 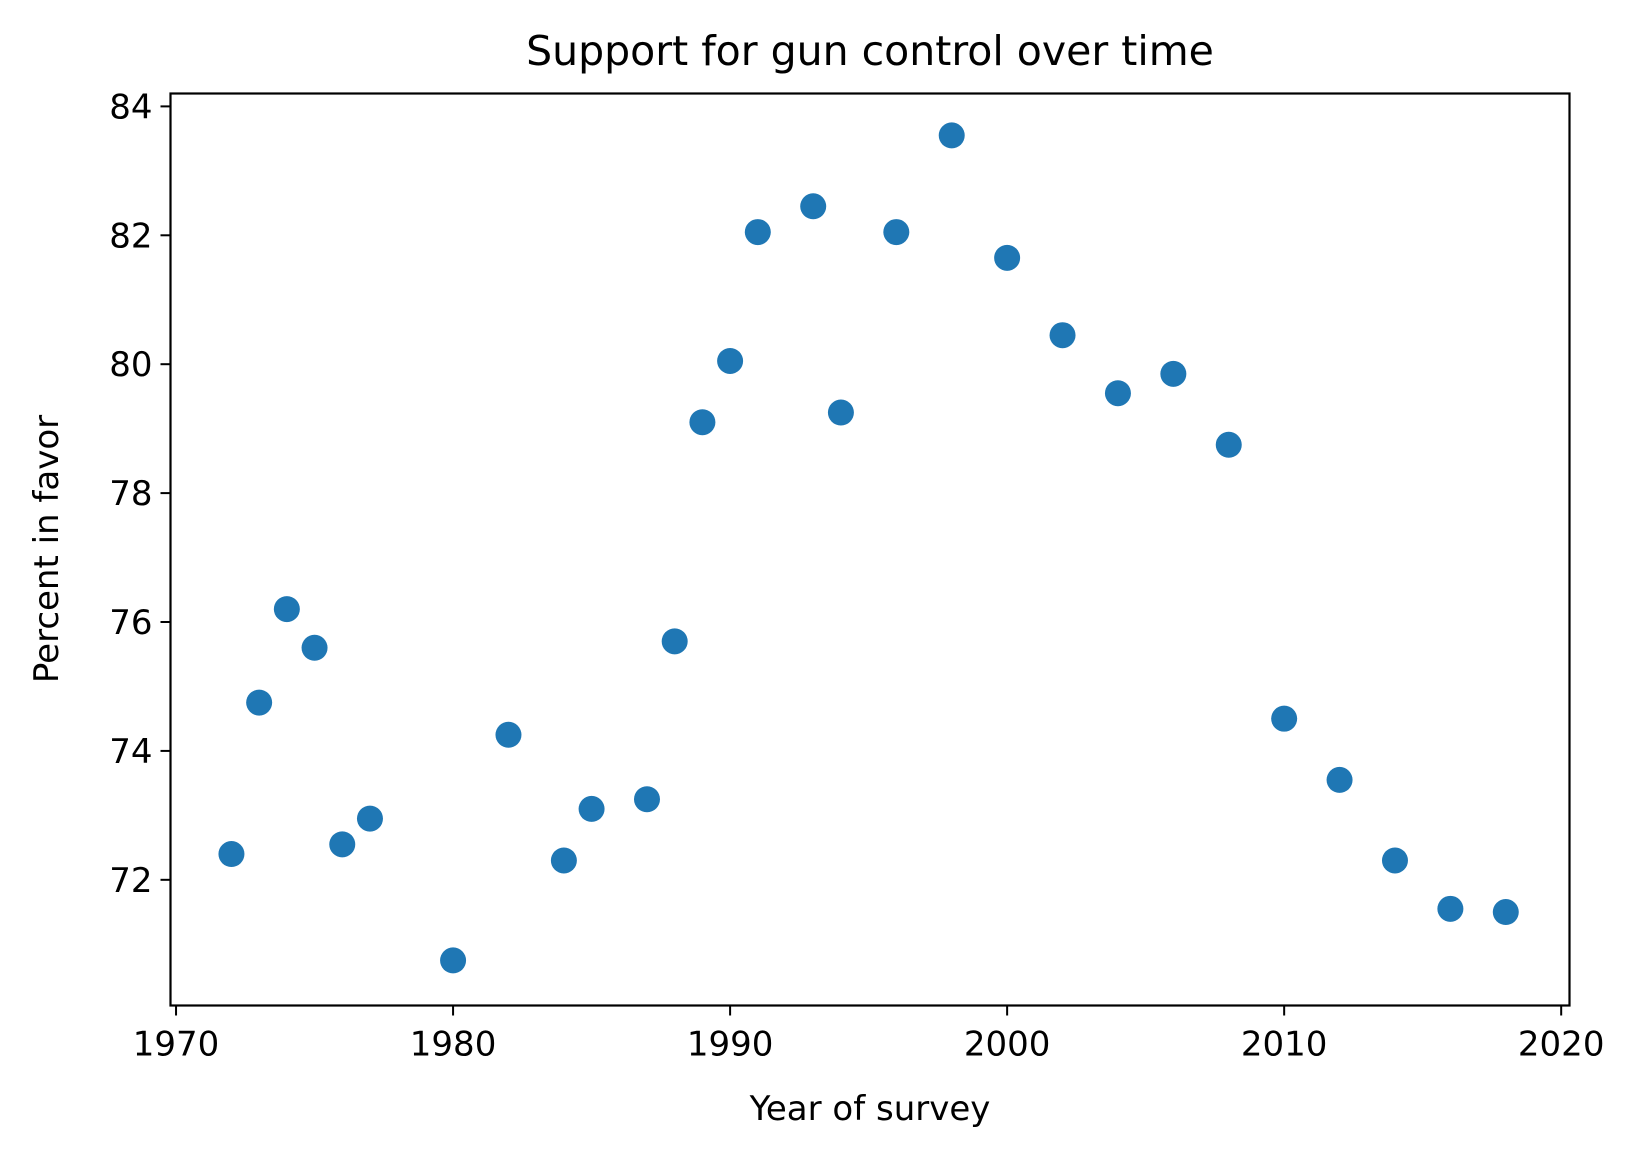 I want to click on x-tick-label: 2020, so click(x=1561, y=1045).